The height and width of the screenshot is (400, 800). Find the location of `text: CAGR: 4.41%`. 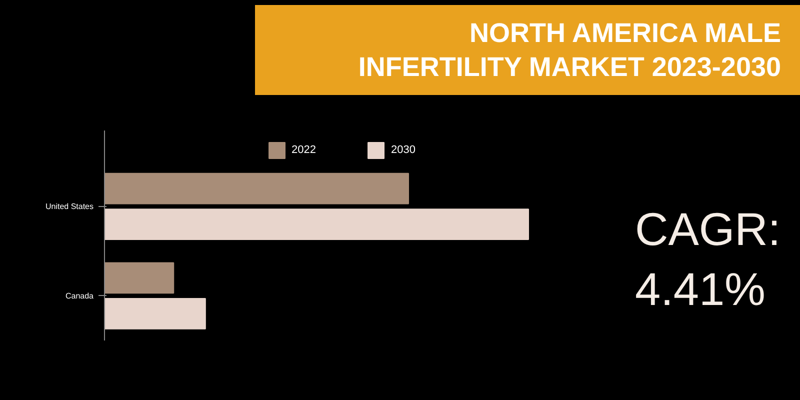

text: CAGR: 4.41% is located at coordinates (708, 259).